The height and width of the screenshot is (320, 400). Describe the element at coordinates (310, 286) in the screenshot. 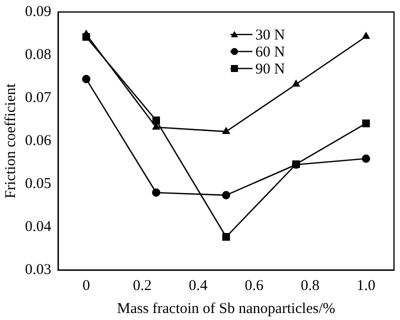

I see `x-tick-label: 0.8` at that location.